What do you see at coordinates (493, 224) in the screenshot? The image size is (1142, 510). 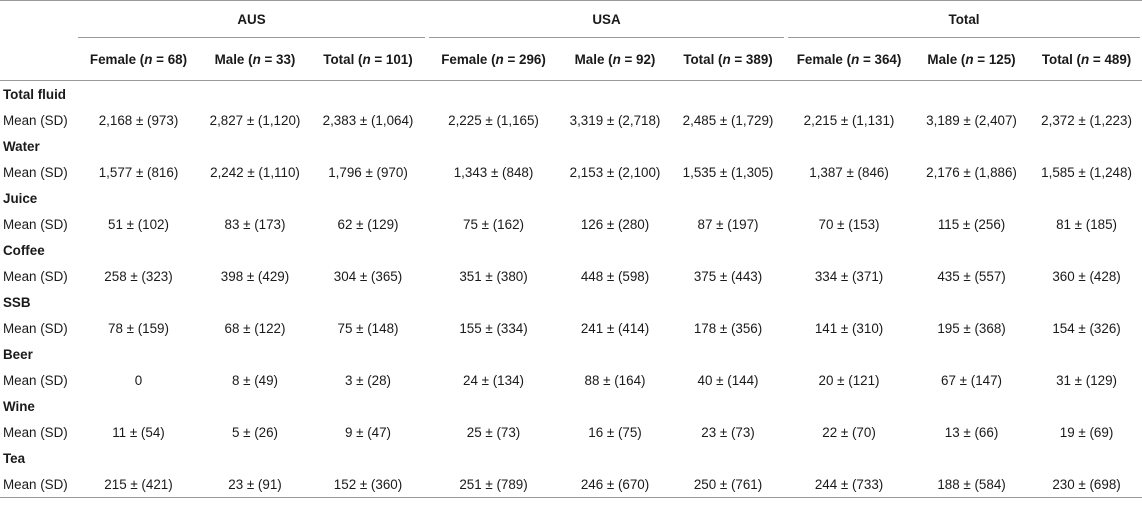 I see `table-cell: 75 ± (162)` at bounding box center [493, 224].